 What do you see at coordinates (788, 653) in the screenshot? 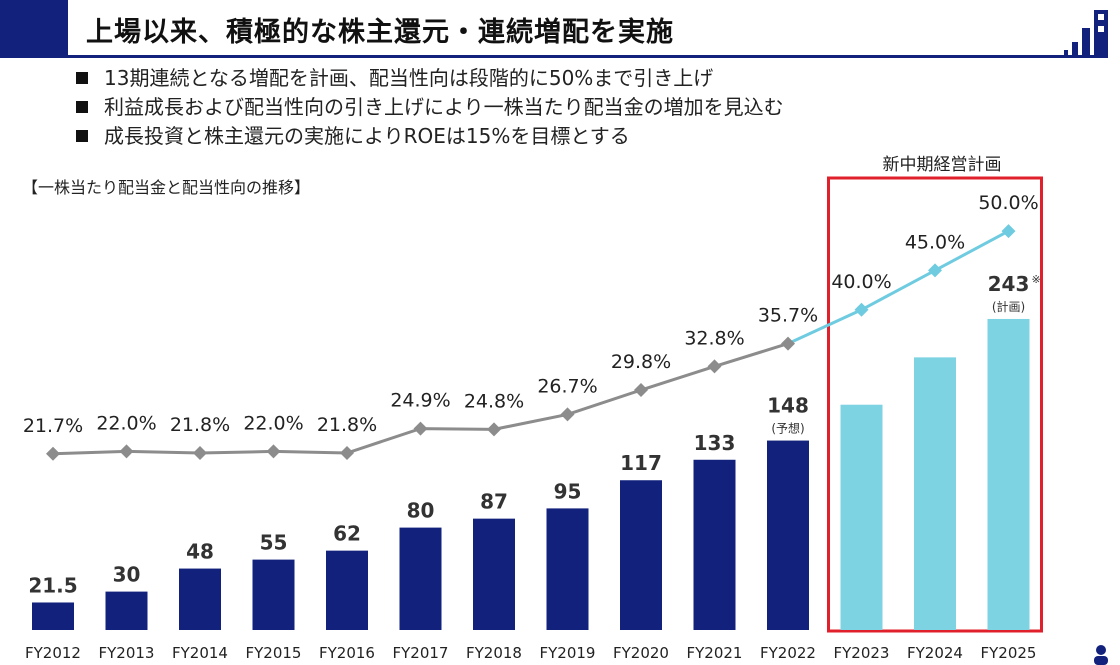
I see `x-tick-label: FY2022` at bounding box center [788, 653].